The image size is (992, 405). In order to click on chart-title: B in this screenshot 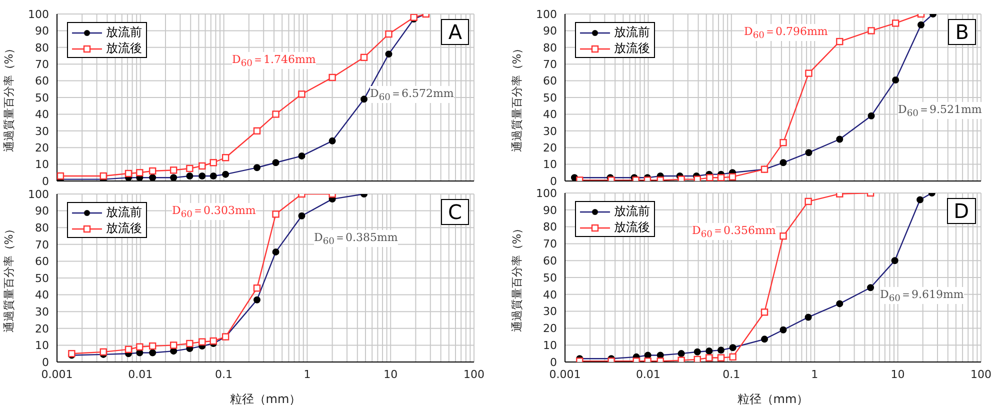, I will do `click(962, 32)`.